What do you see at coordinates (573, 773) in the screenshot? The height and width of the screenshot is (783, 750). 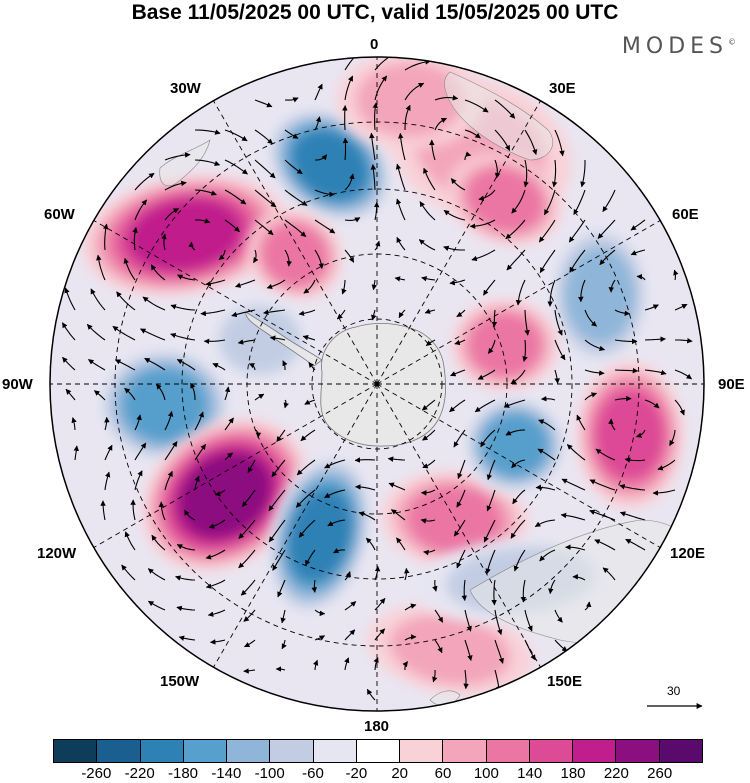 I see `colorbar-tick-label: 180` at bounding box center [573, 773].